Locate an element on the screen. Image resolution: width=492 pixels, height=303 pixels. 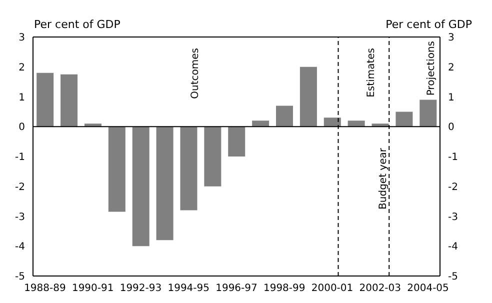
x-tick-label: 2000-01 is located at coordinates (332, 288).